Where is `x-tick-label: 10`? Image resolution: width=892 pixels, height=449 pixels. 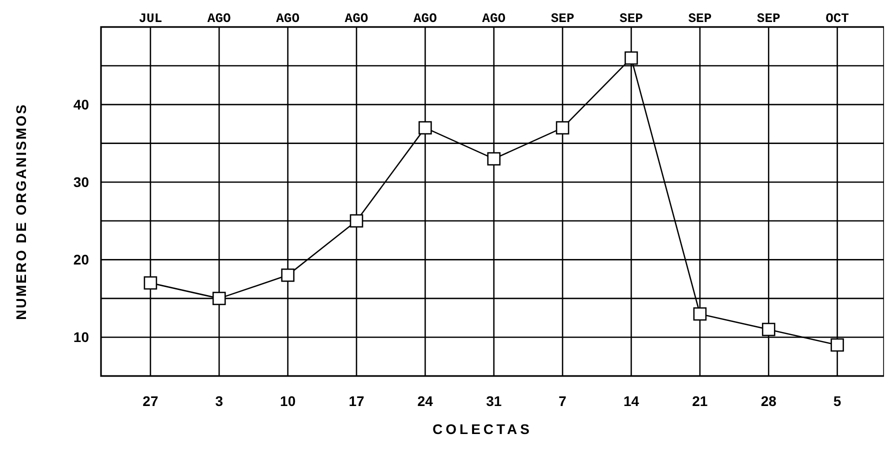 x-tick-label: 10 is located at coordinates (288, 401).